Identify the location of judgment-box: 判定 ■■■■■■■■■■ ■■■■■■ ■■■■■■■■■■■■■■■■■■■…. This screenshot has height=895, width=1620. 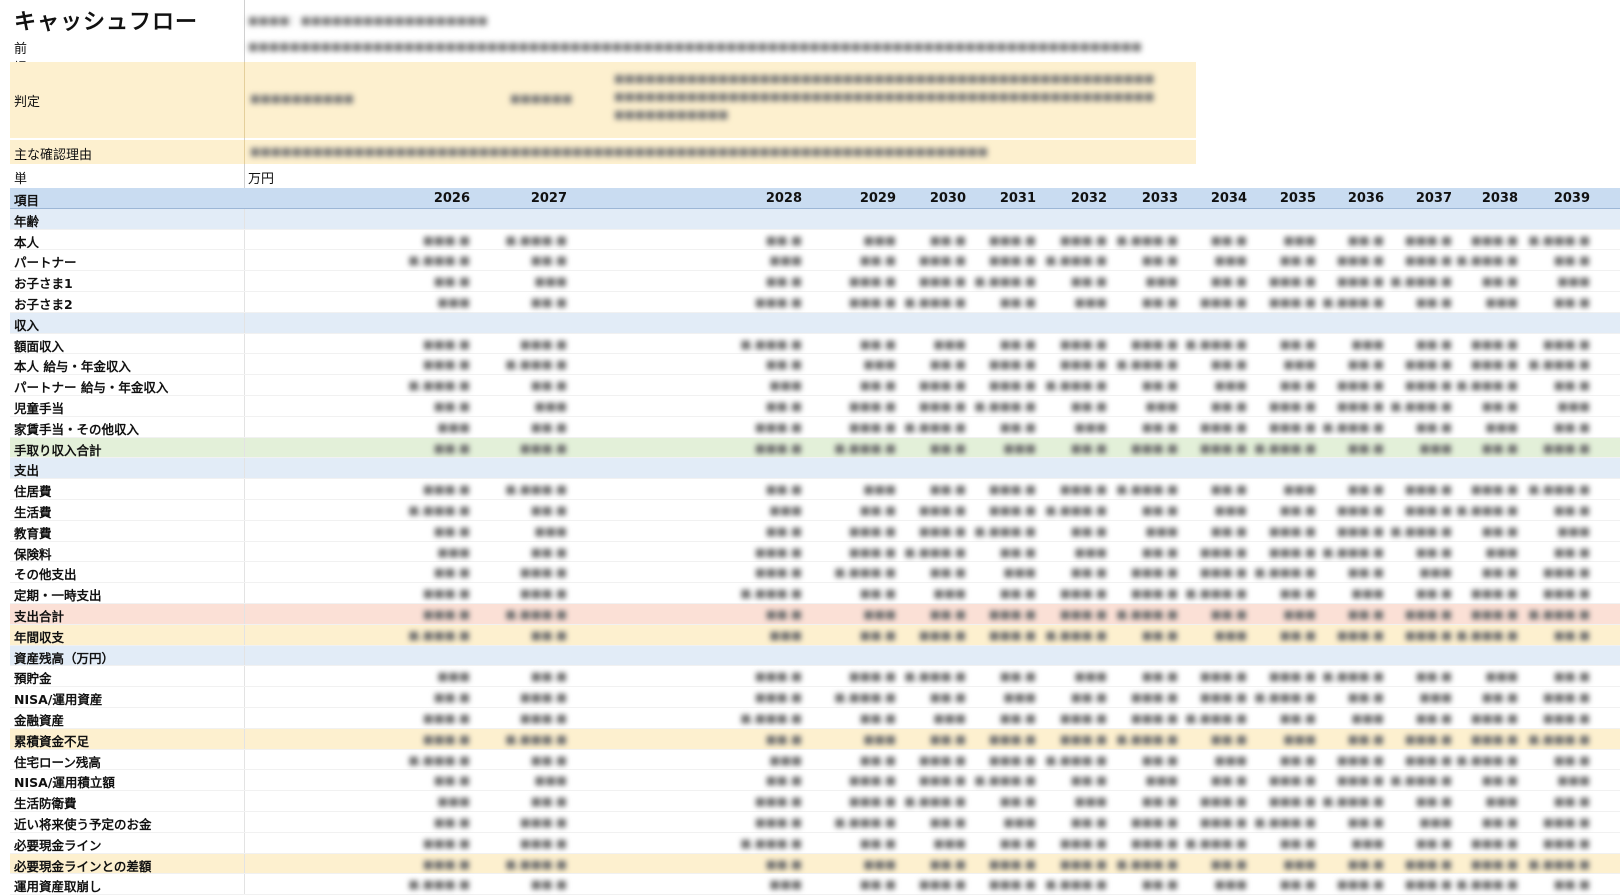
(603, 100).